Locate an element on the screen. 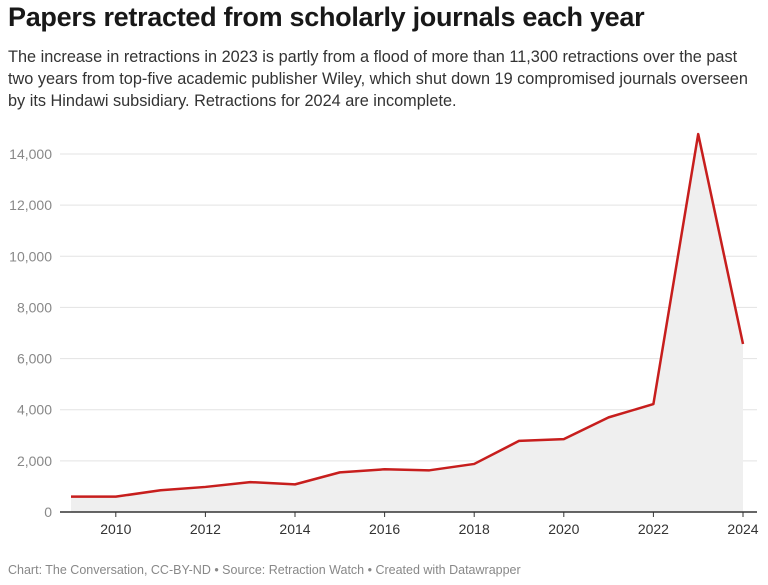 This screenshot has height=585, width=768. x-tick-label: 2012 is located at coordinates (205, 529).